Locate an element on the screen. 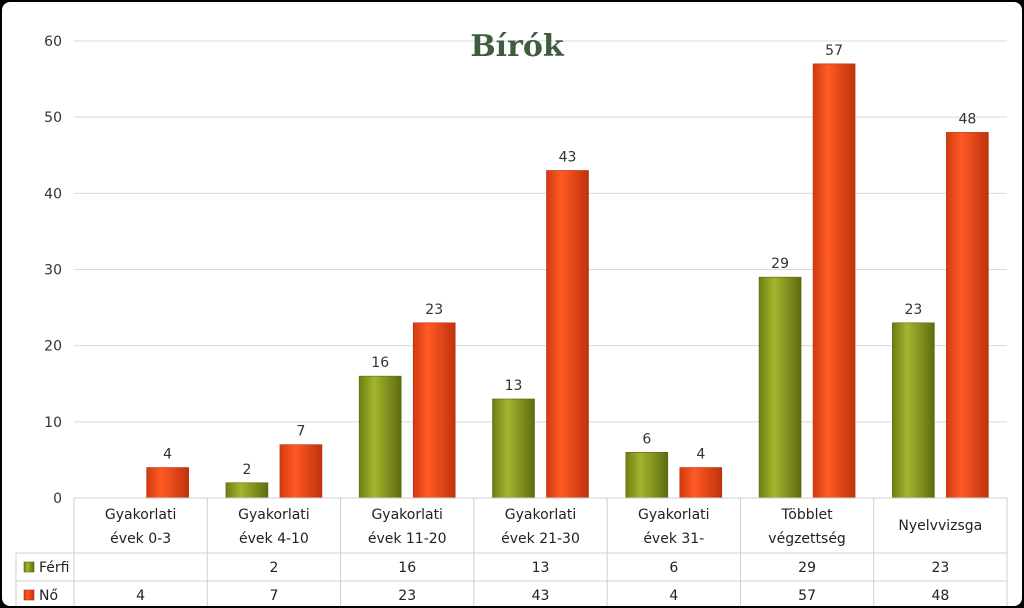  legend-label: Férfi is located at coordinates (54, 568).